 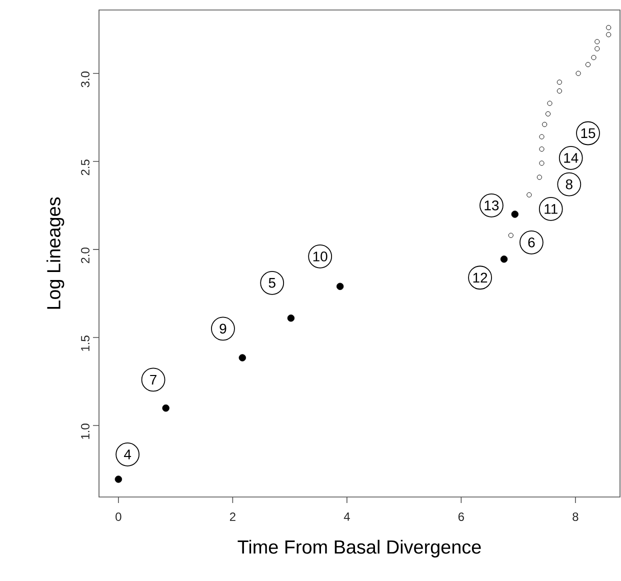 I want to click on y-tick-label: 1.0, so click(x=85, y=431).